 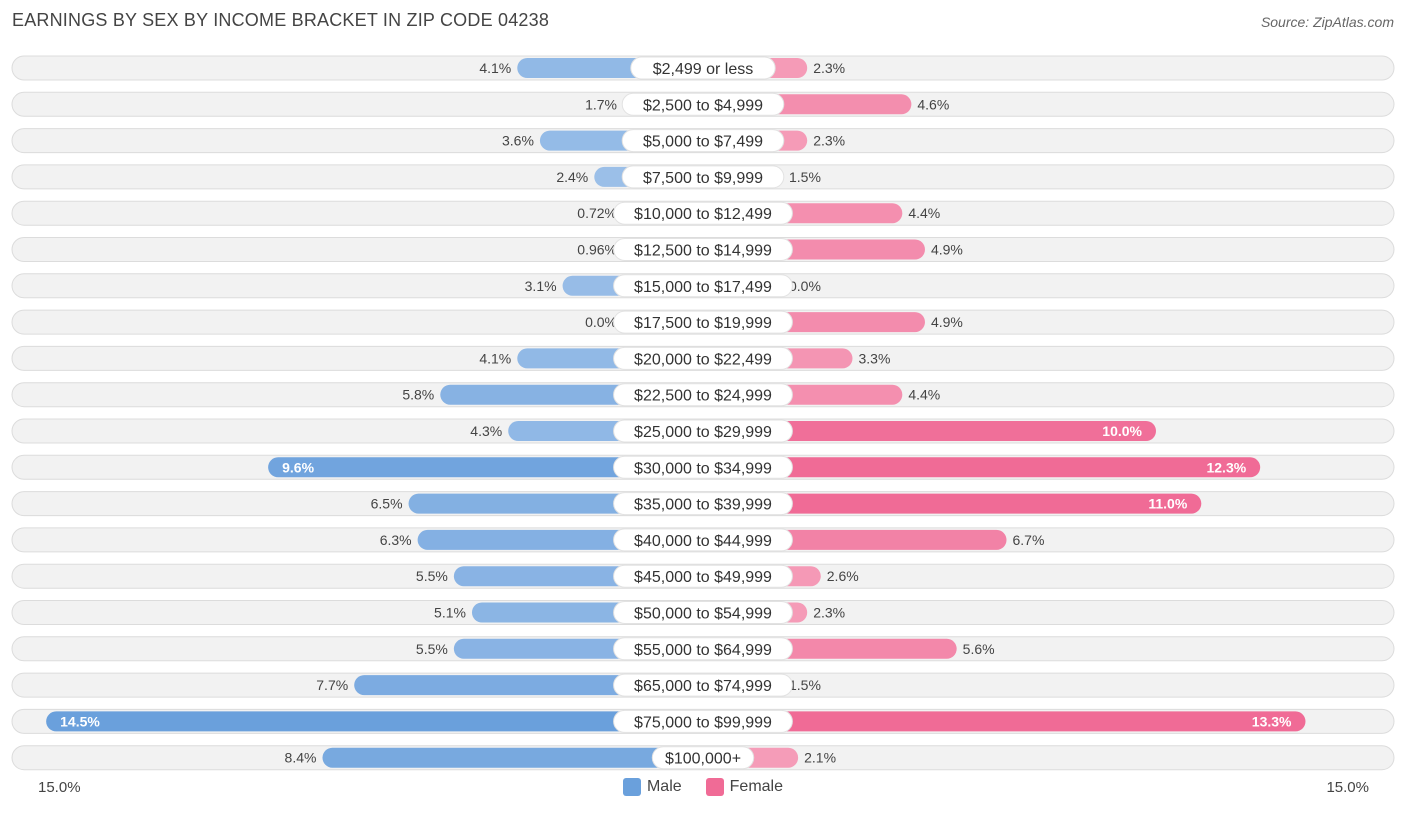 I want to click on category-label: $45,000 to $49,999, so click(x=703, y=577).